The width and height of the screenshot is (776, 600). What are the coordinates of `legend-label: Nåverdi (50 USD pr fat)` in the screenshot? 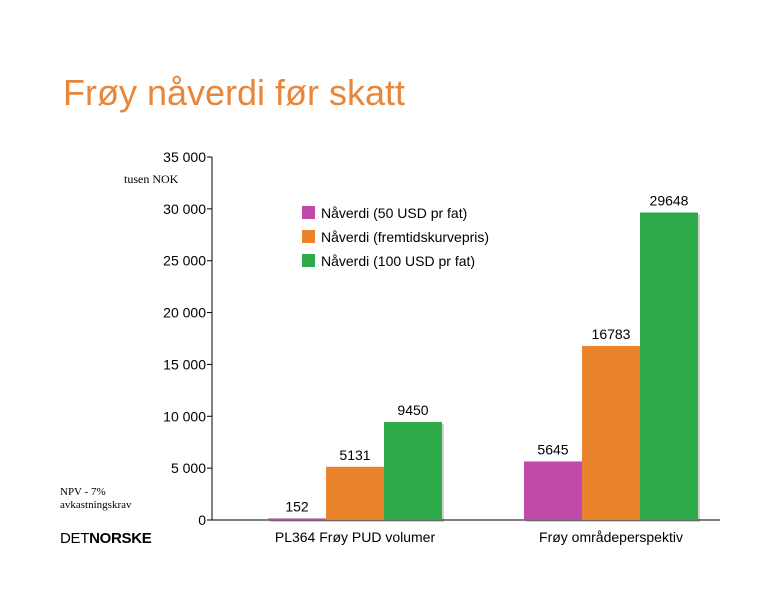 It's located at (394, 213).